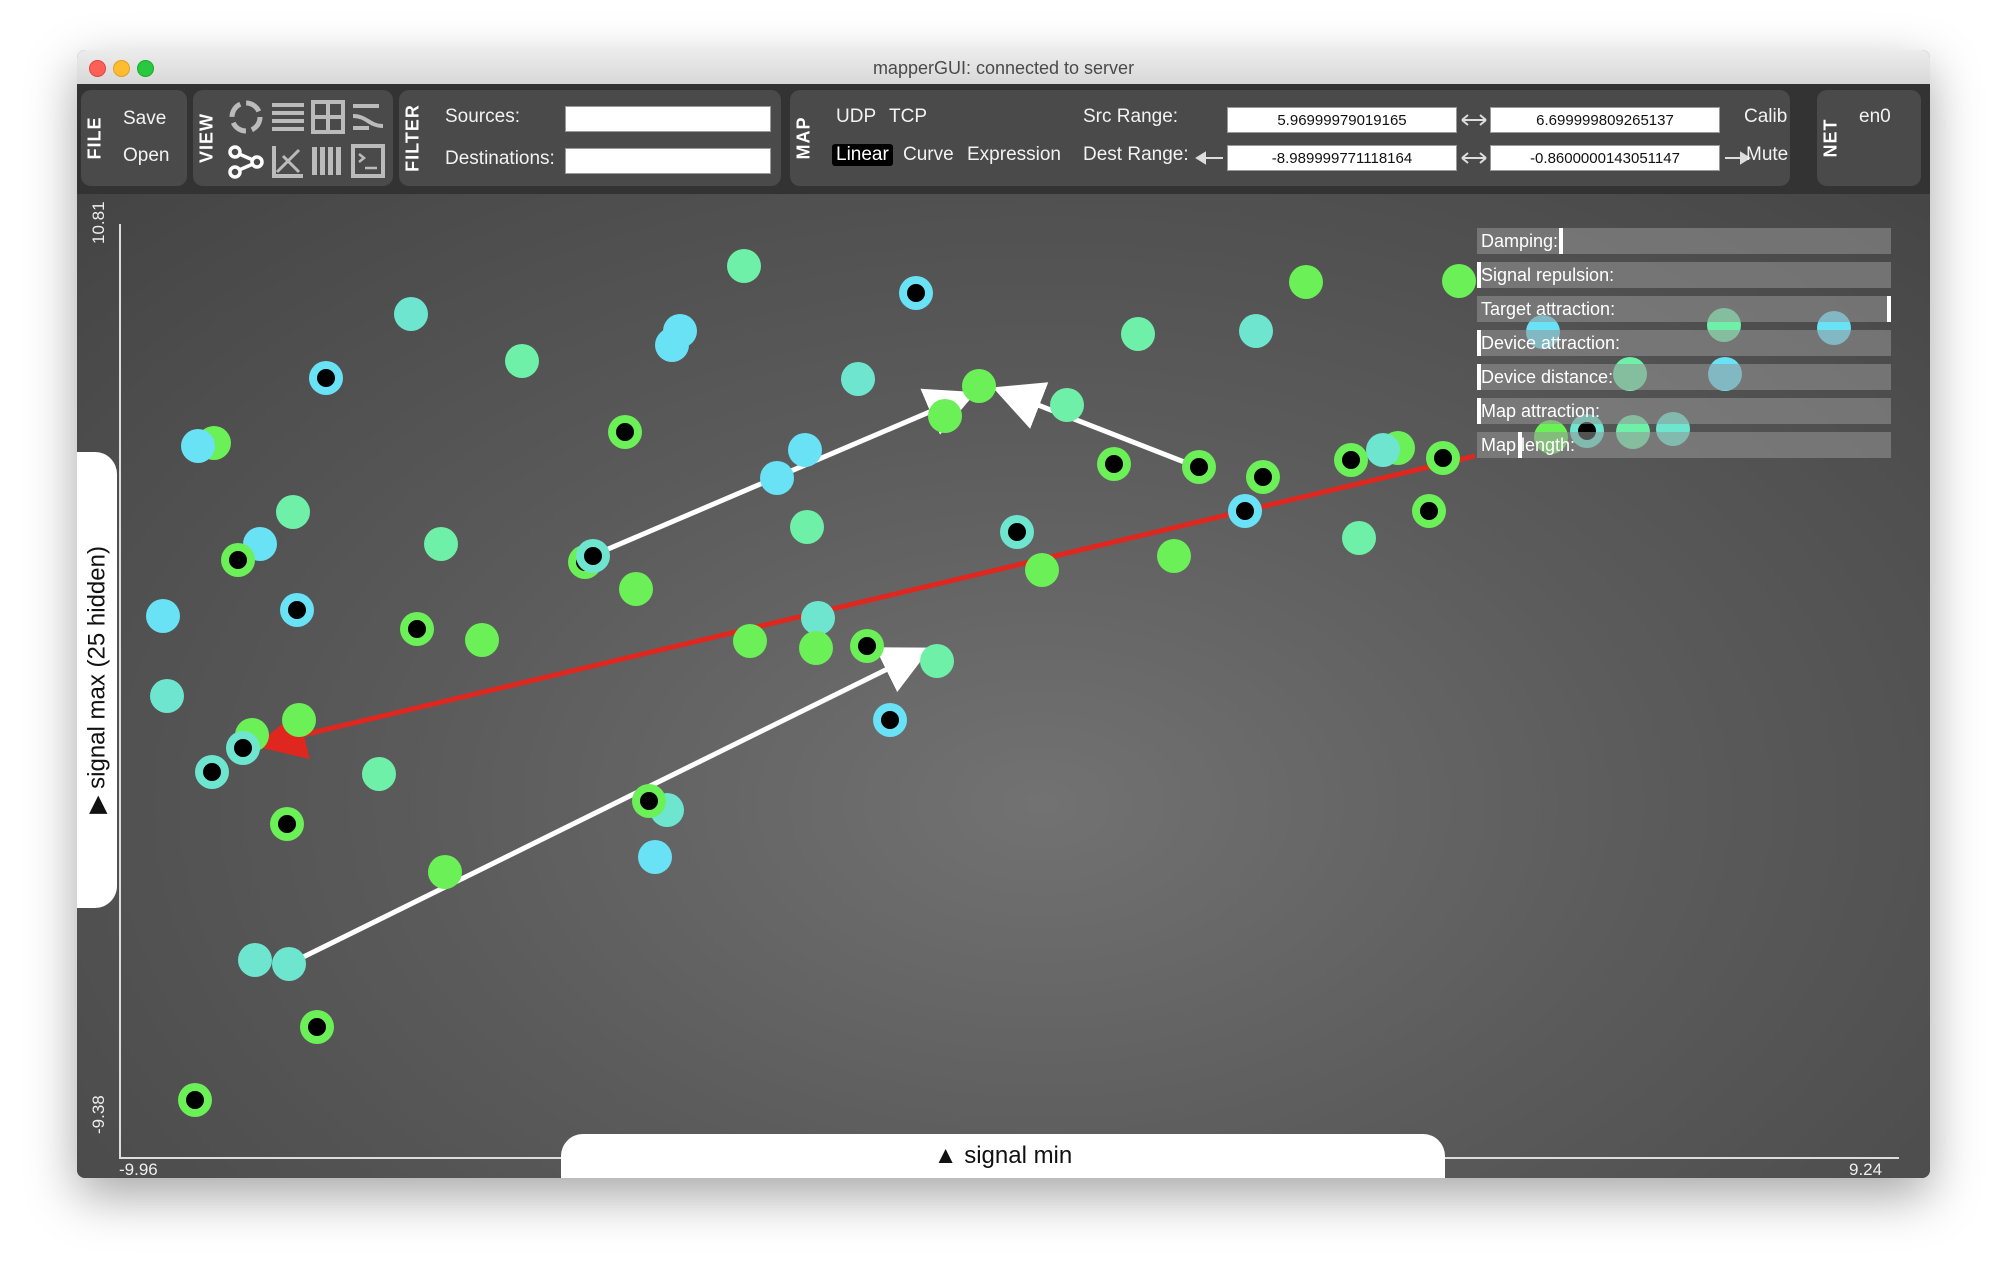 The width and height of the screenshot is (2000, 1276). I want to click on minimize-window-button, so click(121, 68).